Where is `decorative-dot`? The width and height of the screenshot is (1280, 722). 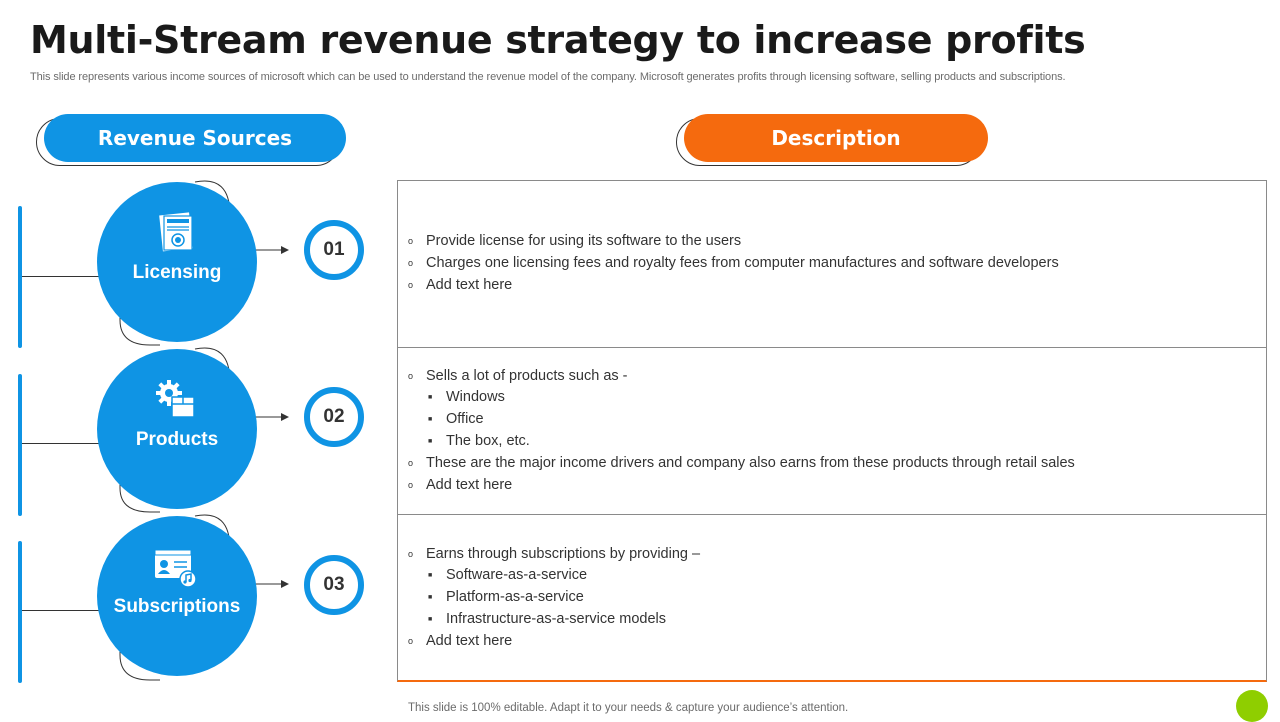 decorative-dot is located at coordinates (1252, 706).